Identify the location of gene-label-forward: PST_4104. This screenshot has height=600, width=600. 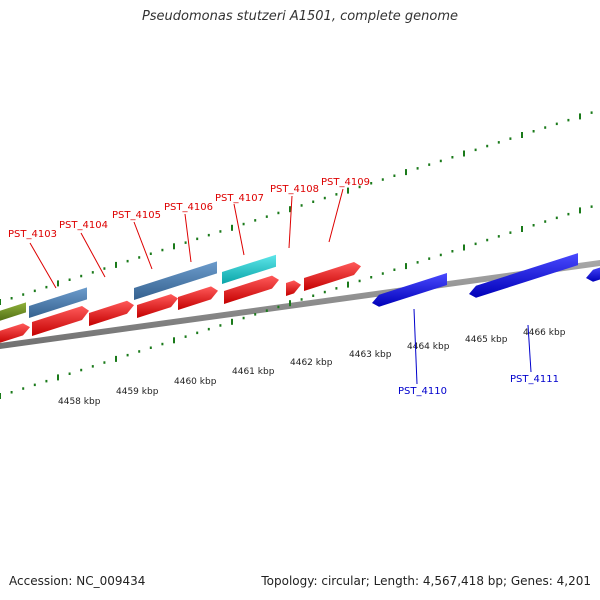
(83, 225).